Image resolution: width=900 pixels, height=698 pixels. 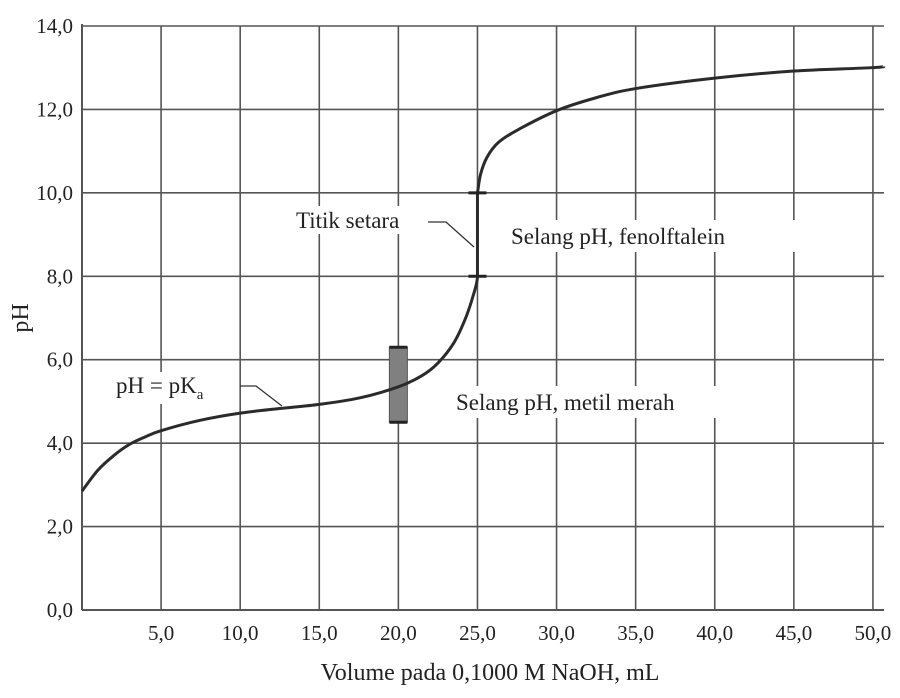 I want to click on x-tick-label: 45,0, so click(x=793, y=633).